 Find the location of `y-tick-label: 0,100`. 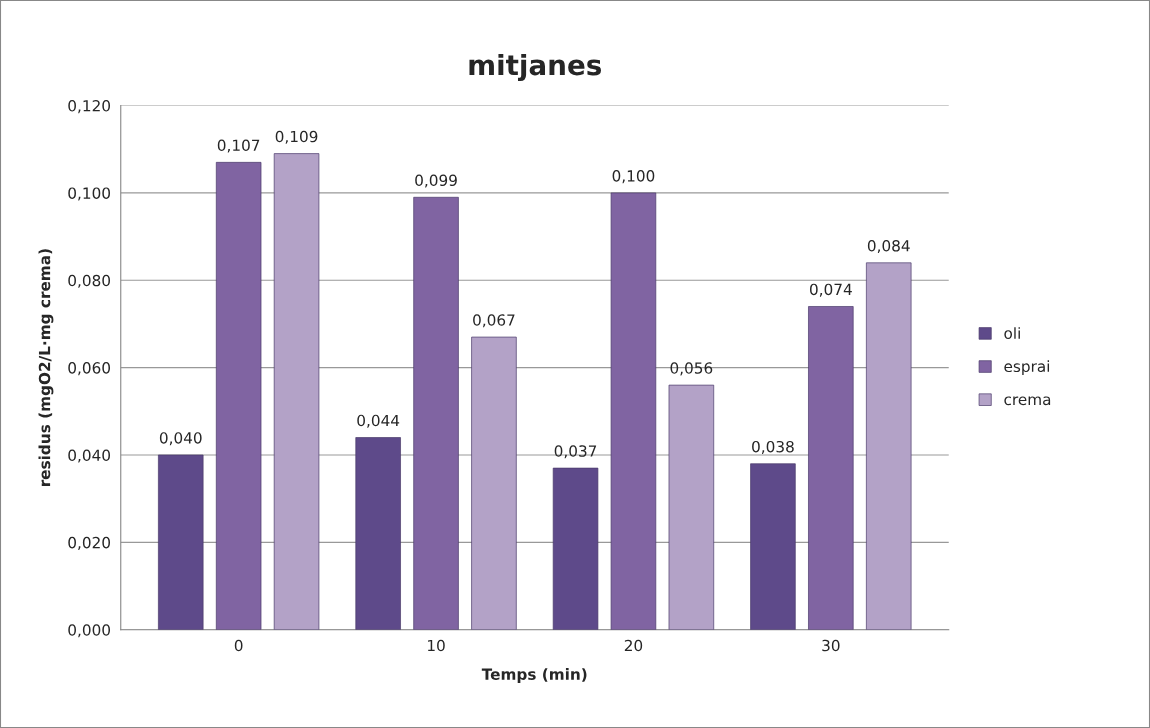

y-tick-label: 0,100 is located at coordinates (89, 194).